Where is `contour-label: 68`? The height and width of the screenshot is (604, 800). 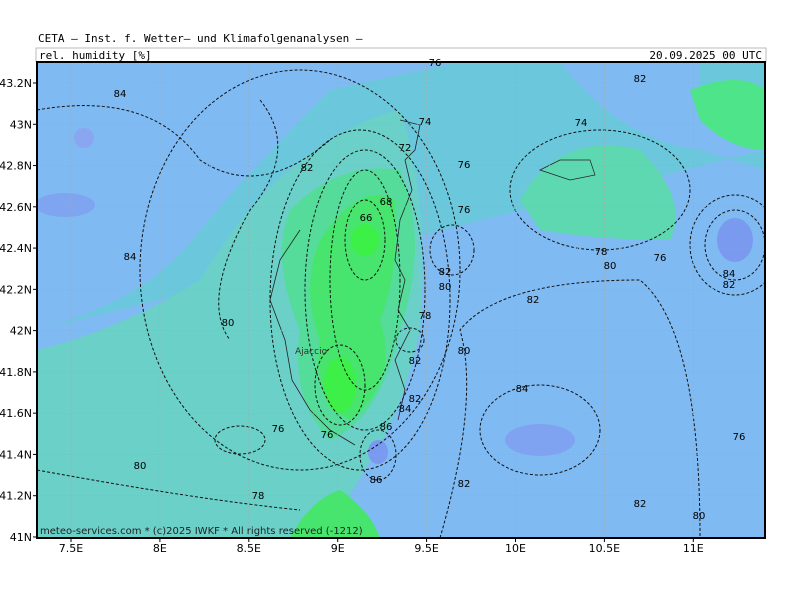
contour-label: 68 is located at coordinates (386, 202).